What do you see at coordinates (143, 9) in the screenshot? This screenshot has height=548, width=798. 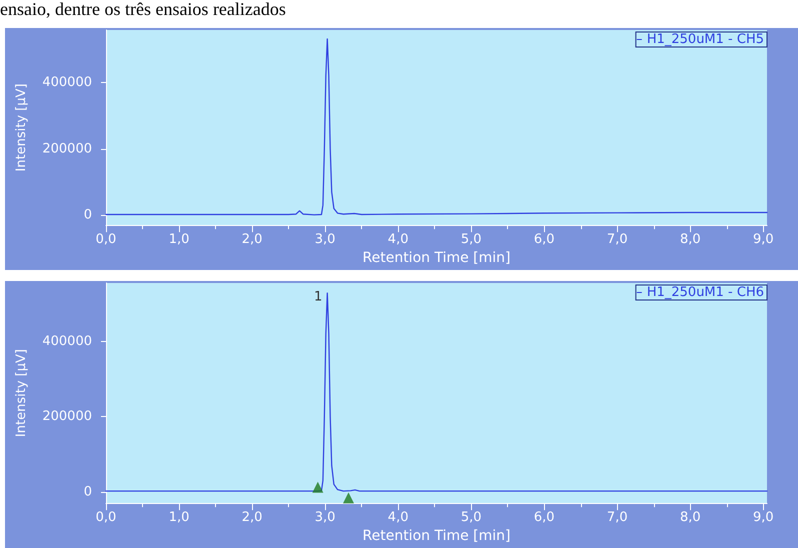 I see `text: ensaio, dentre os três ensaios realizados` at bounding box center [143, 9].